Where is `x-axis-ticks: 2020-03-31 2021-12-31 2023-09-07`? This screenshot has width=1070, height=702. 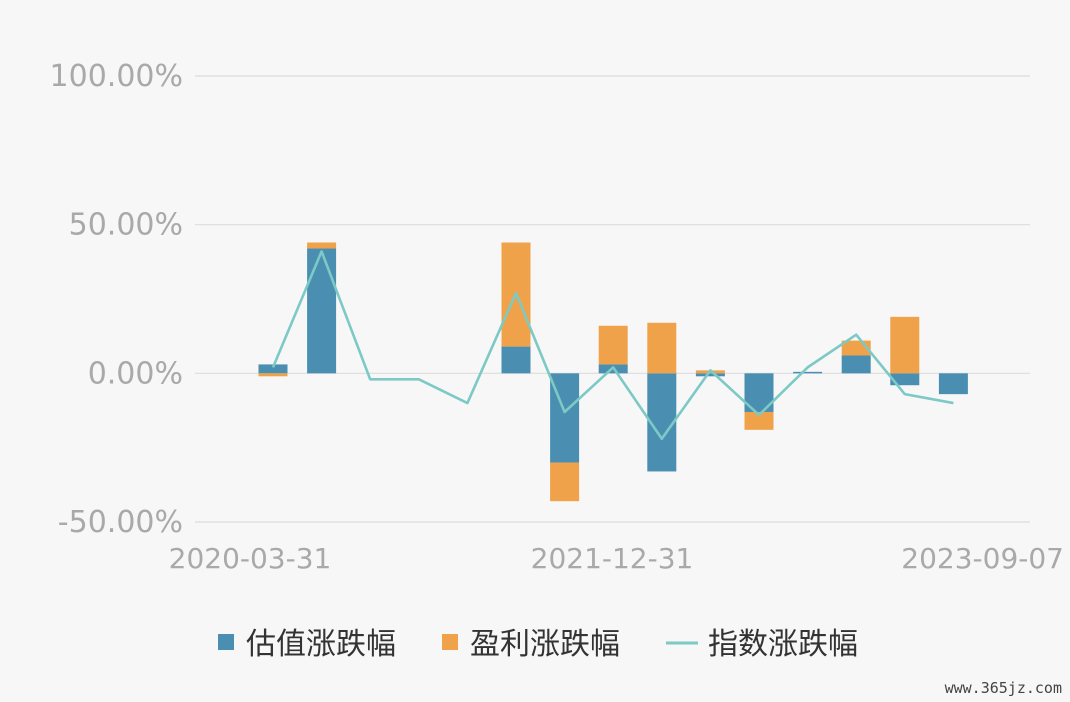 x-axis-ticks: 2020-03-31 2021-12-31 2023-09-07 is located at coordinates (616, 558).